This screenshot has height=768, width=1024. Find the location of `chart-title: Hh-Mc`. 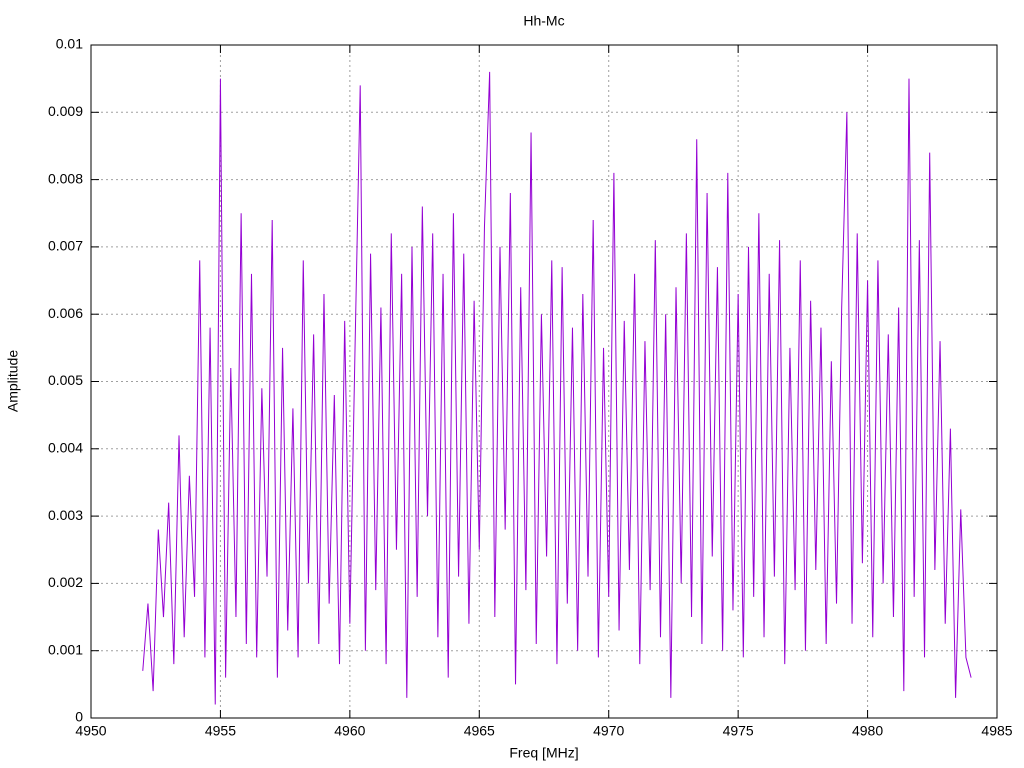

chart-title: Hh-Mc is located at coordinates (543, 21).